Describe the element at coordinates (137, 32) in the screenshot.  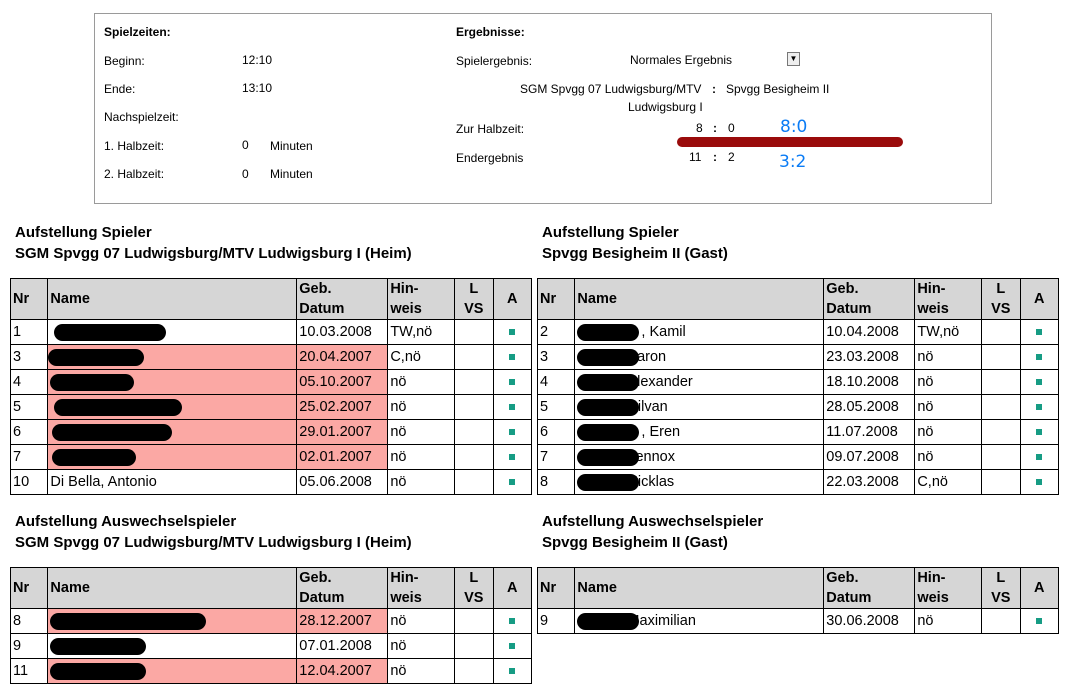
I see `times-title: Spielzeiten:` at that location.